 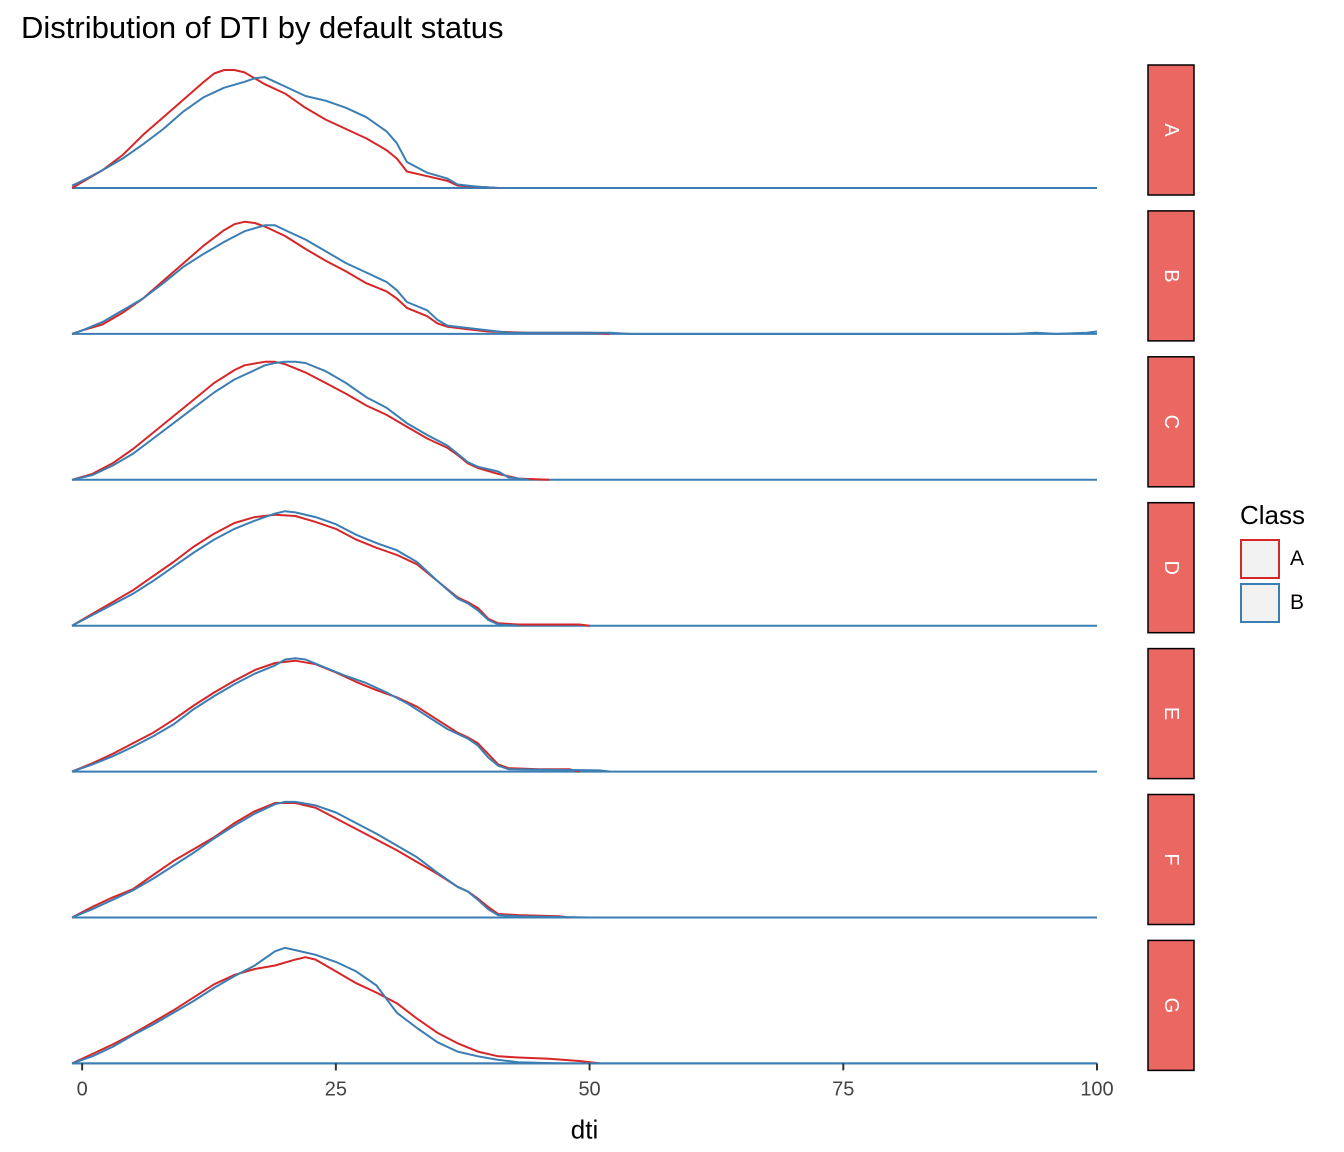 I want to click on legend-item-b: B, so click(x=1272, y=603).